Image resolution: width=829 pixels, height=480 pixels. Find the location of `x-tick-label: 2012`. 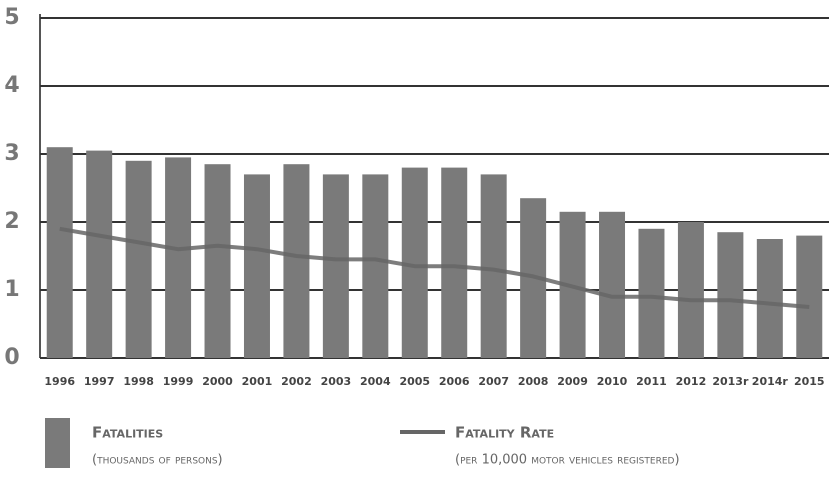

x-tick-label: 2012 is located at coordinates (691, 381).